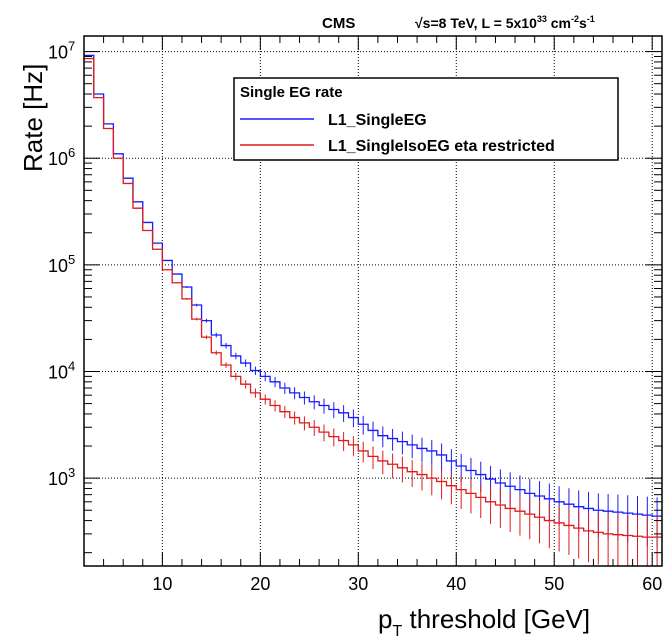 The height and width of the screenshot is (637, 668). What do you see at coordinates (484, 620) in the screenshot?
I see `x-axis-label: pT threshold [GeV]` at bounding box center [484, 620].